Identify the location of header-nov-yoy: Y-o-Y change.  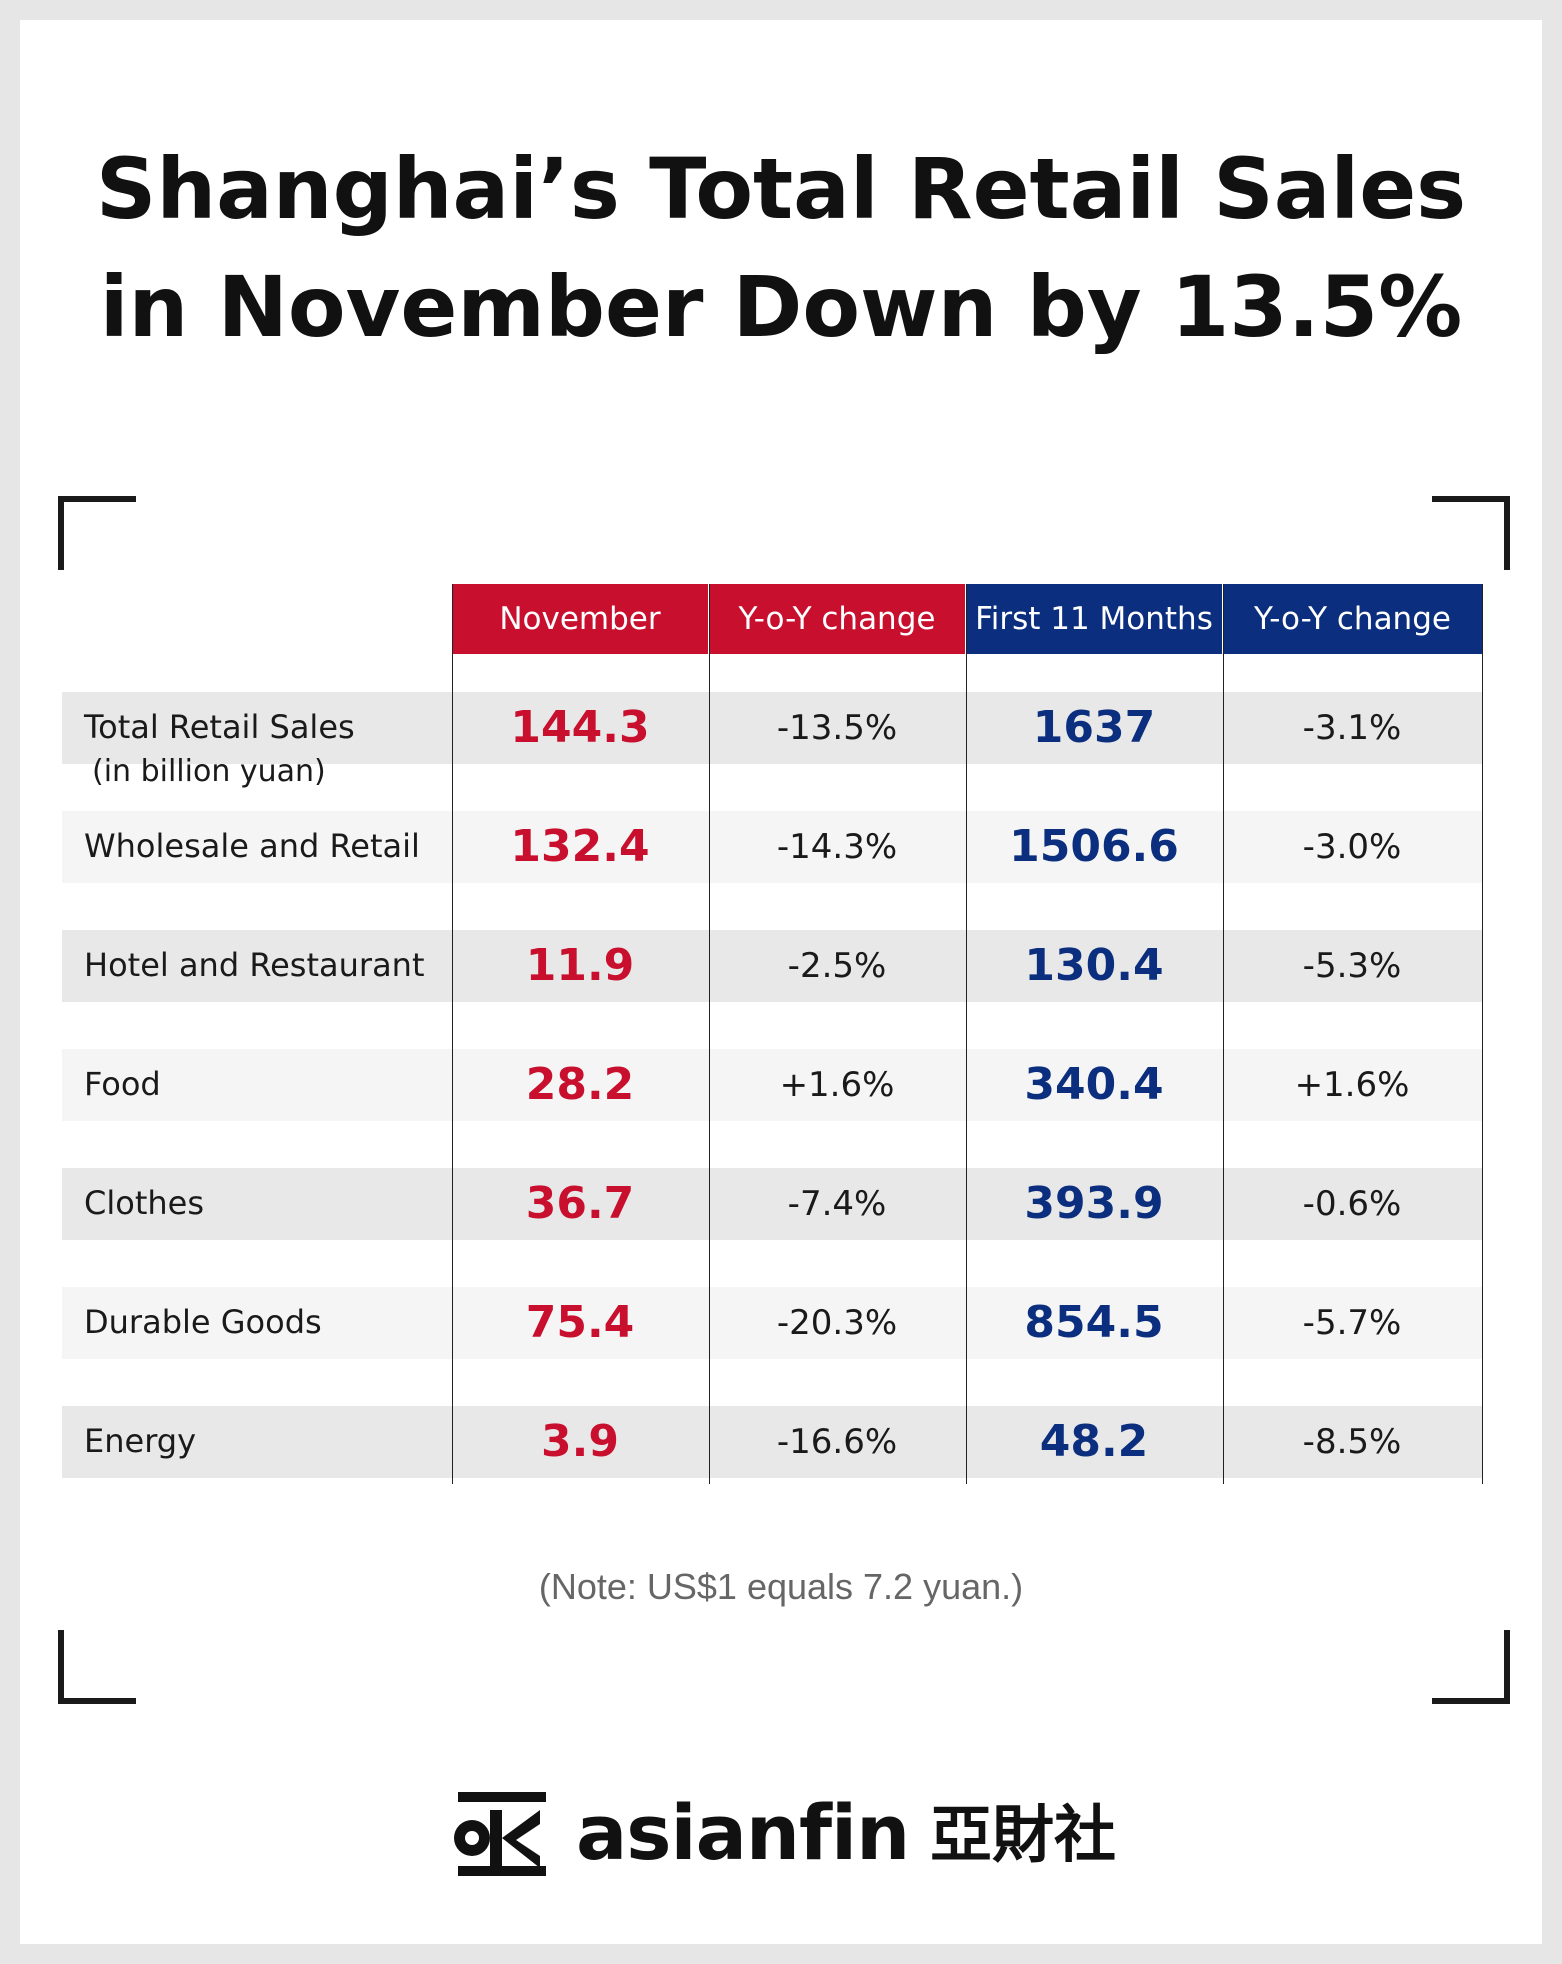
(837, 619).